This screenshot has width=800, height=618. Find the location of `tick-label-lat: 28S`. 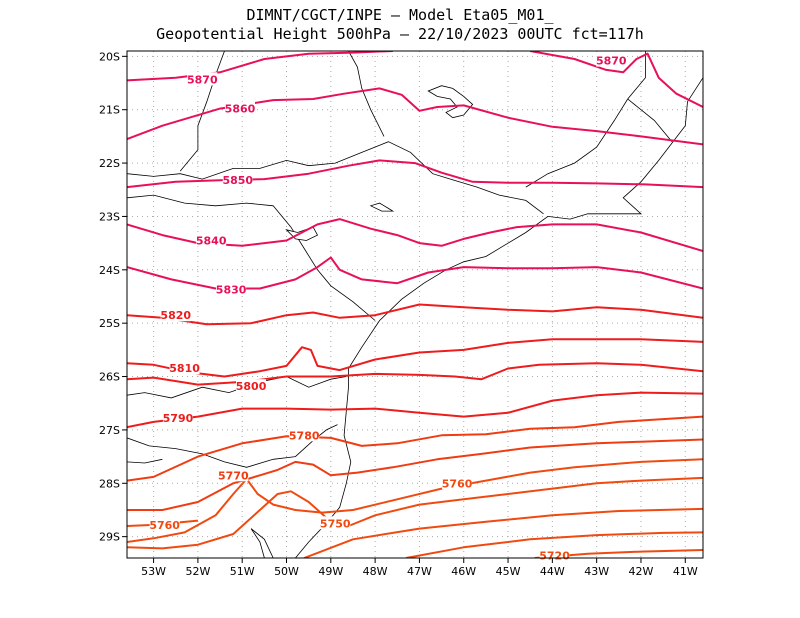

tick-label-lat: 28S is located at coordinates (109, 483).